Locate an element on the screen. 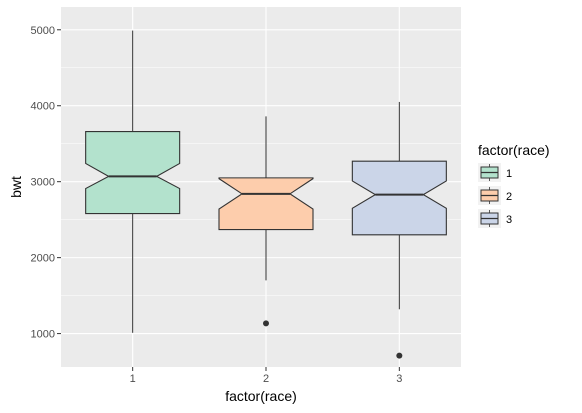 The image size is (582, 413). x-axis: 1 2 3 is located at coordinates (266, 376).